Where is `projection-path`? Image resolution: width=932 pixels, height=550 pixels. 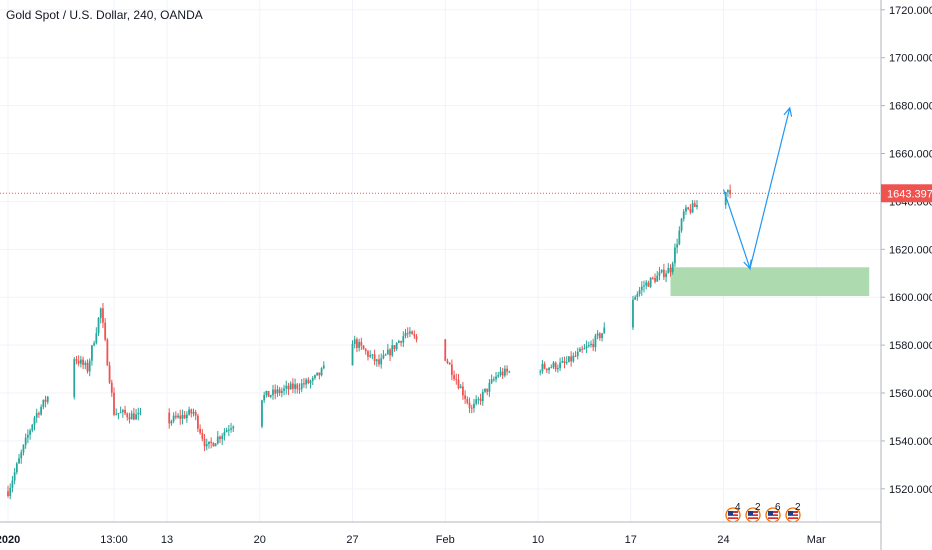
projection-path is located at coordinates (756, 189).